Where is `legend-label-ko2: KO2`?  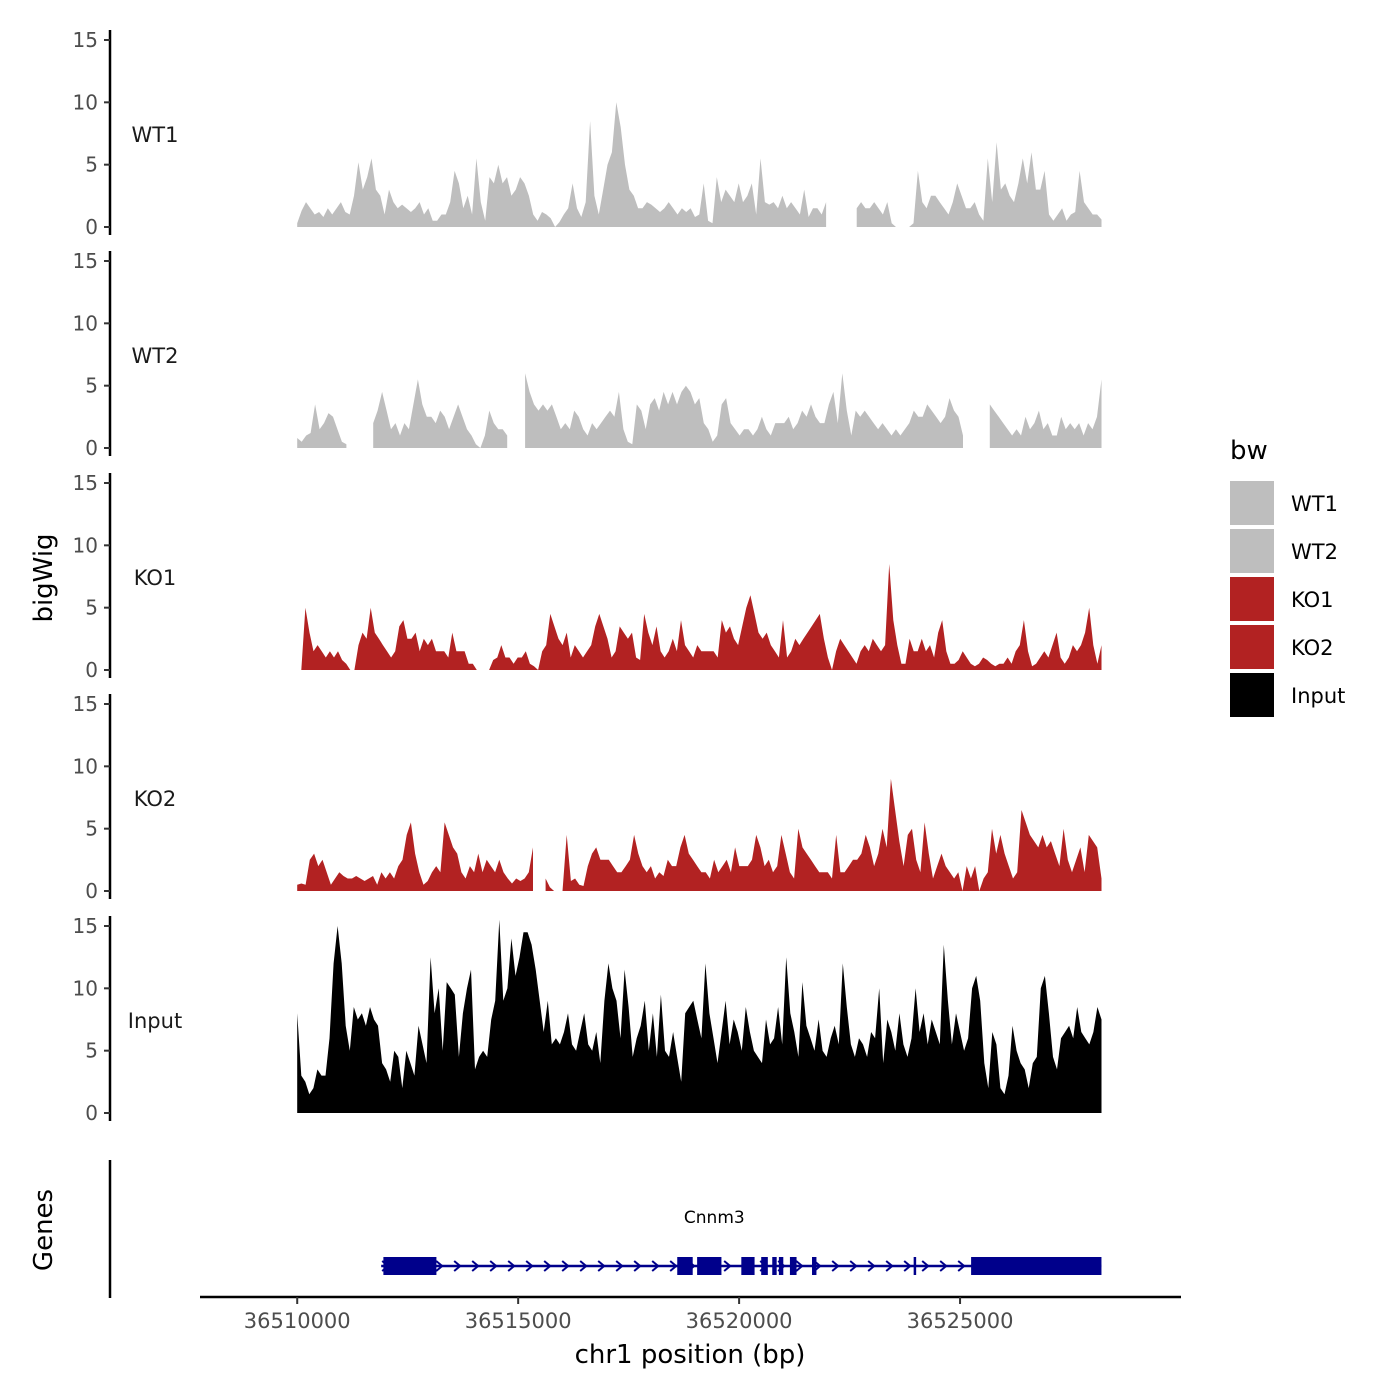
legend-label-ko2: KO2 is located at coordinates (1312, 648).